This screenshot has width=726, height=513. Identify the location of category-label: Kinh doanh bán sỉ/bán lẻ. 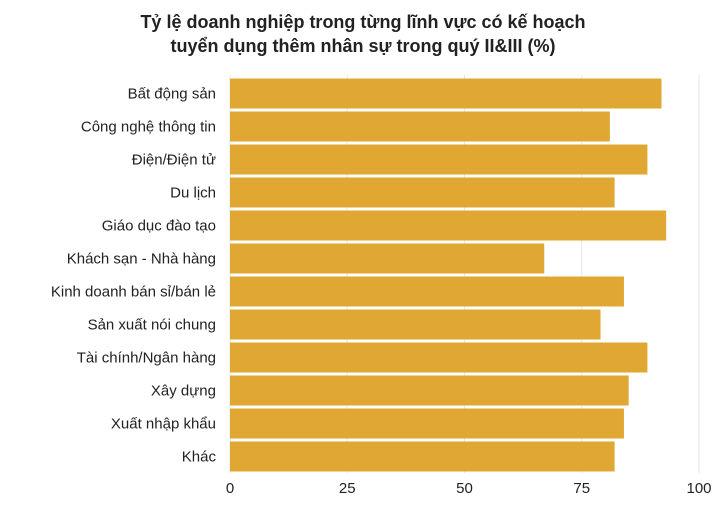
(133, 292).